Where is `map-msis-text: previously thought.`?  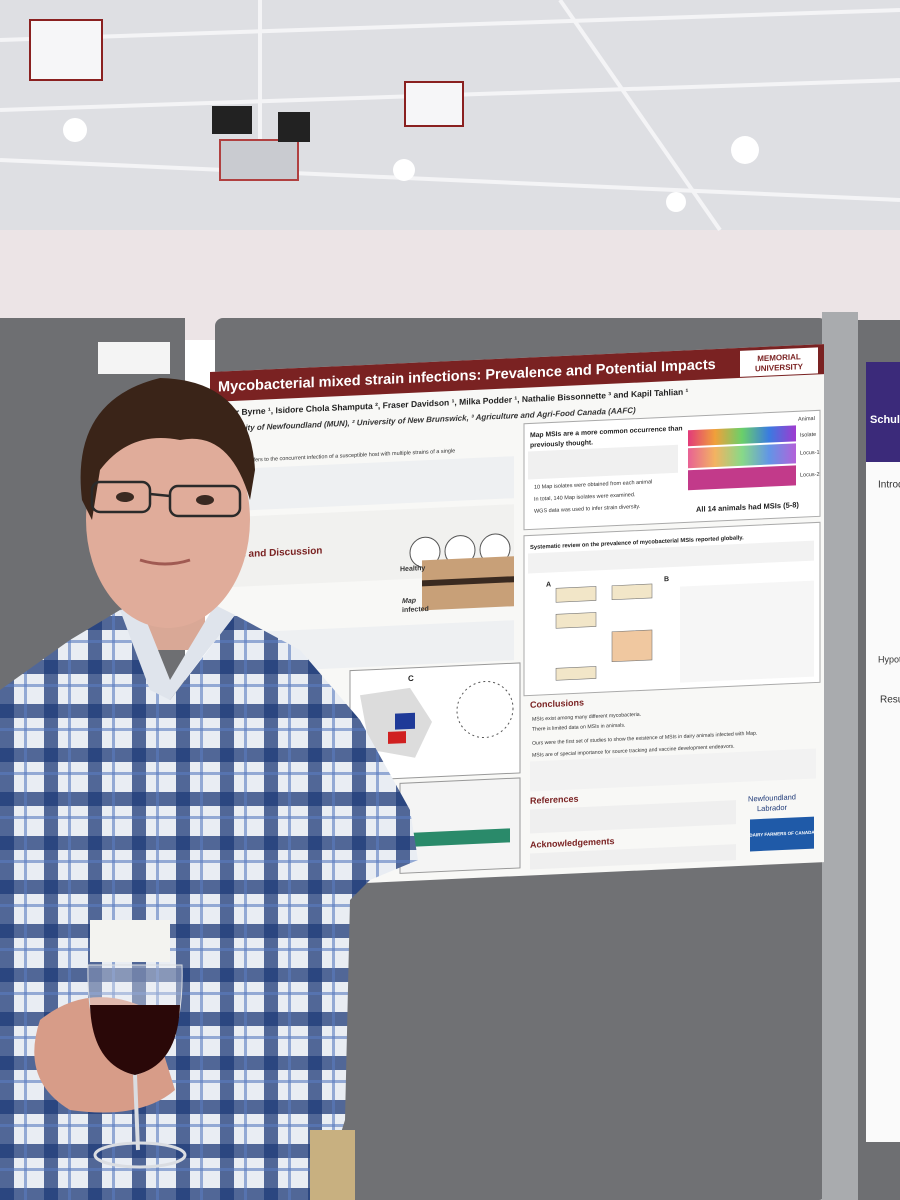 map-msis-text: previously thought. is located at coordinates (561, 444).